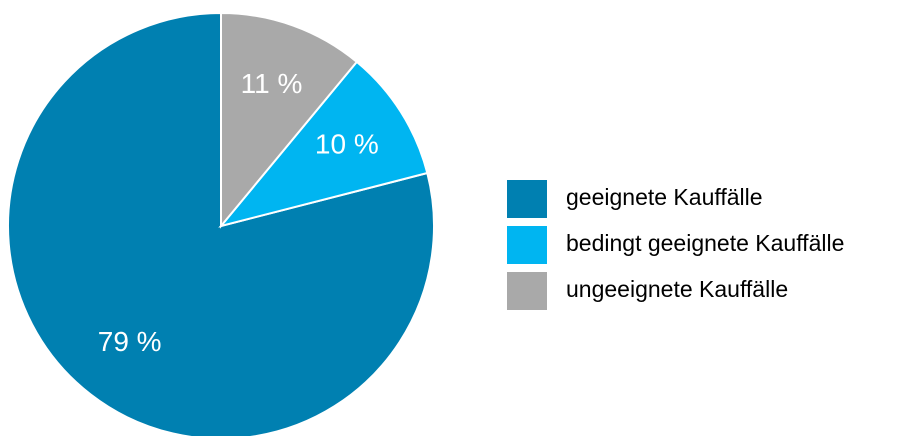 This screenshot has height=436, width=923. What do you see at coordinates (705, 243) in the screenshot?
I see `legend-label: bedingt geeignete Kauffälle` at bounding box center [705, 243].